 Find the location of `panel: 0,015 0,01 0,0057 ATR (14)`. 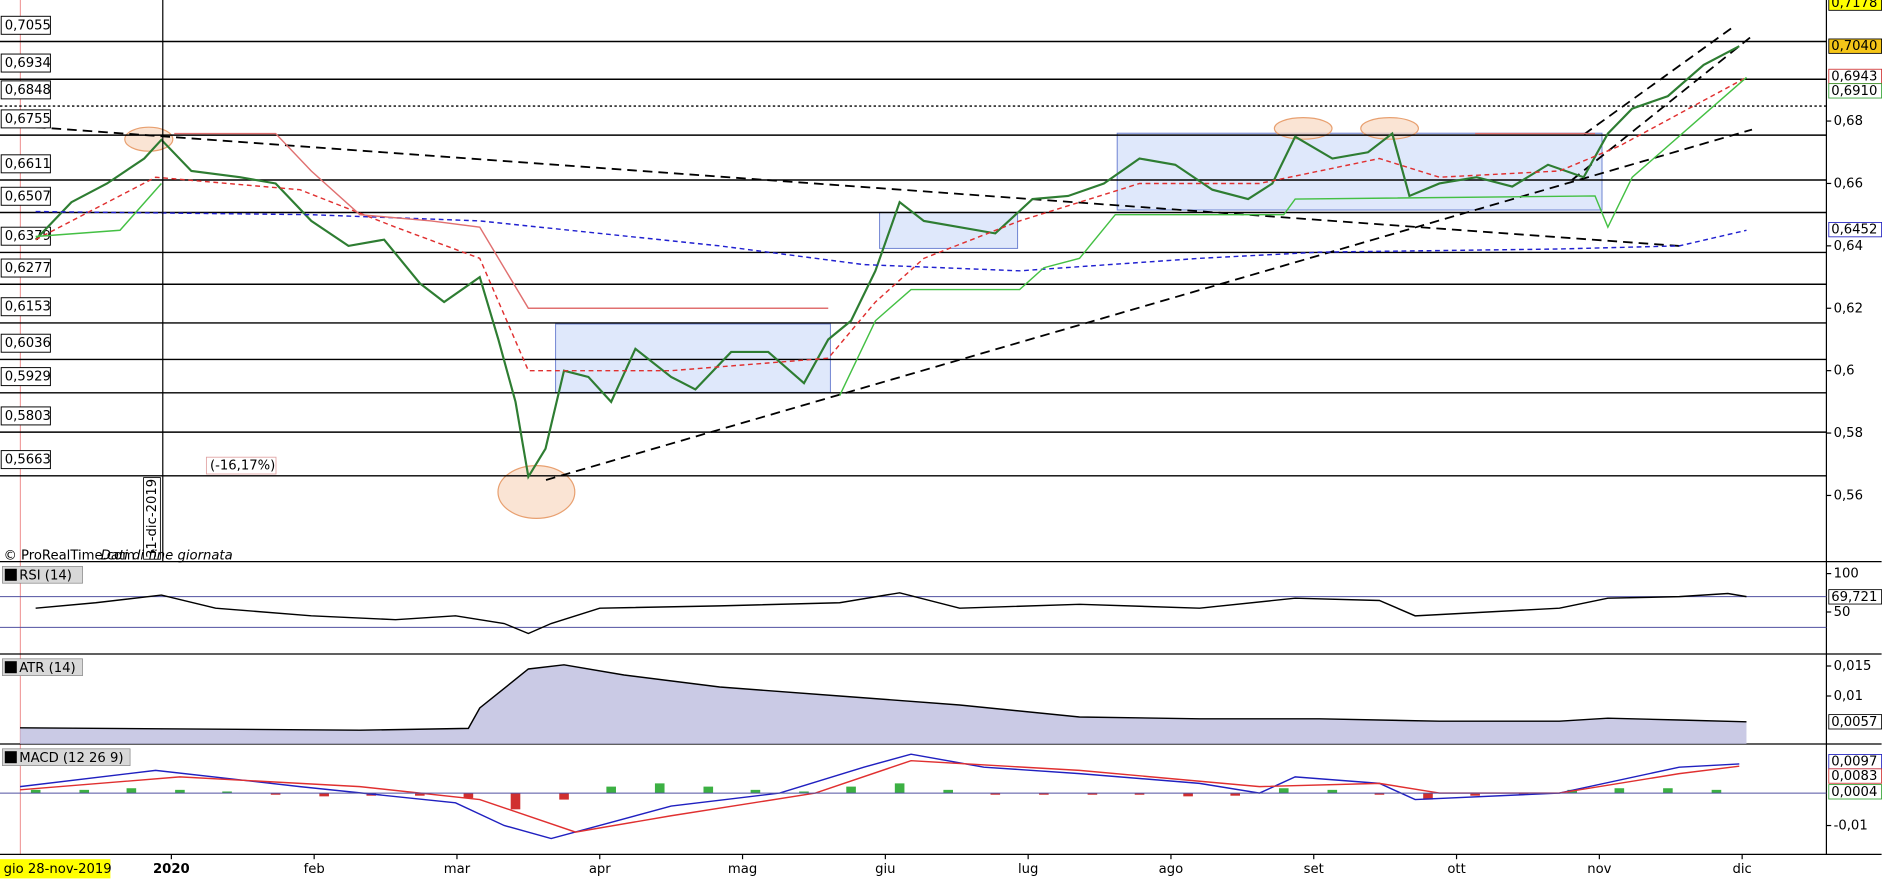

panel: 0,015 0,01 0,0057 ATR (14) is located at coordinates (942, 701).